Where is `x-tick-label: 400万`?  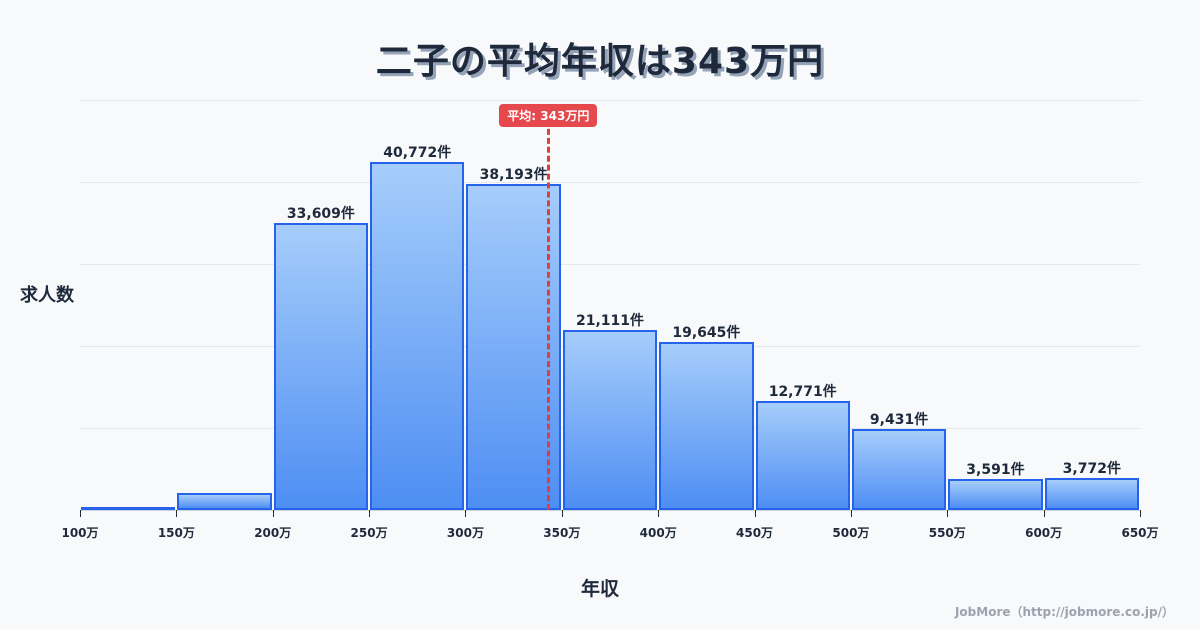
x-tick-label: 400万 is located at coordinates (658, 533).